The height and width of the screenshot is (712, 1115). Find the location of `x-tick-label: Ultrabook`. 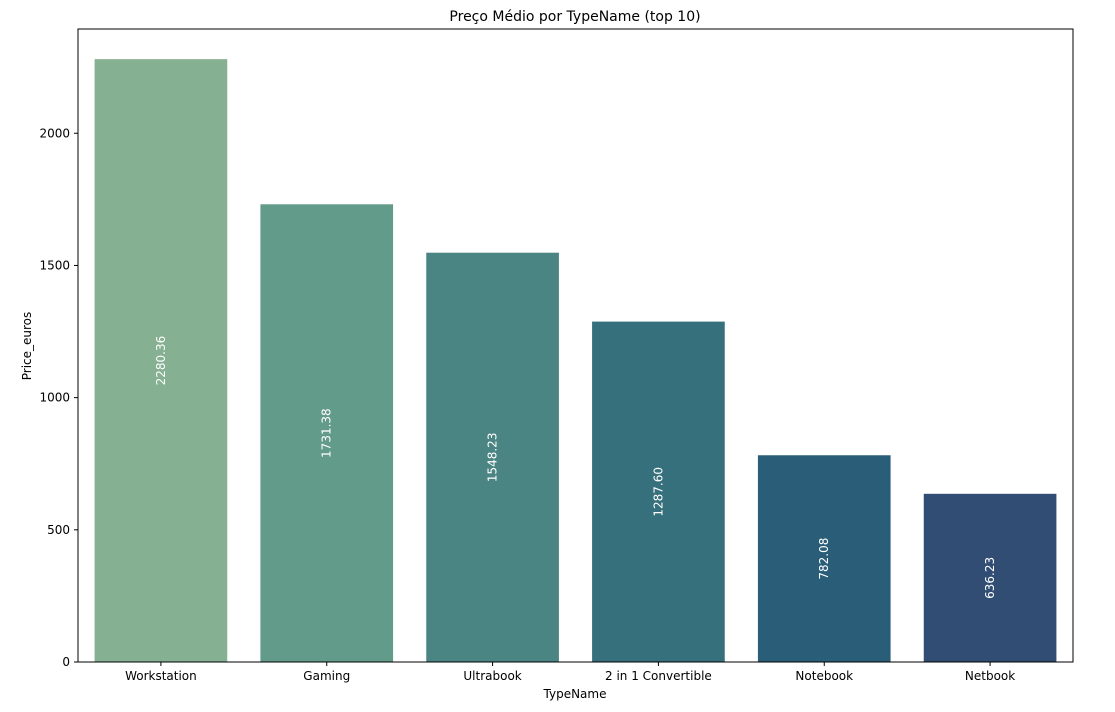

x-tick-label: Ultrabook is located at coordinates (492, 676).